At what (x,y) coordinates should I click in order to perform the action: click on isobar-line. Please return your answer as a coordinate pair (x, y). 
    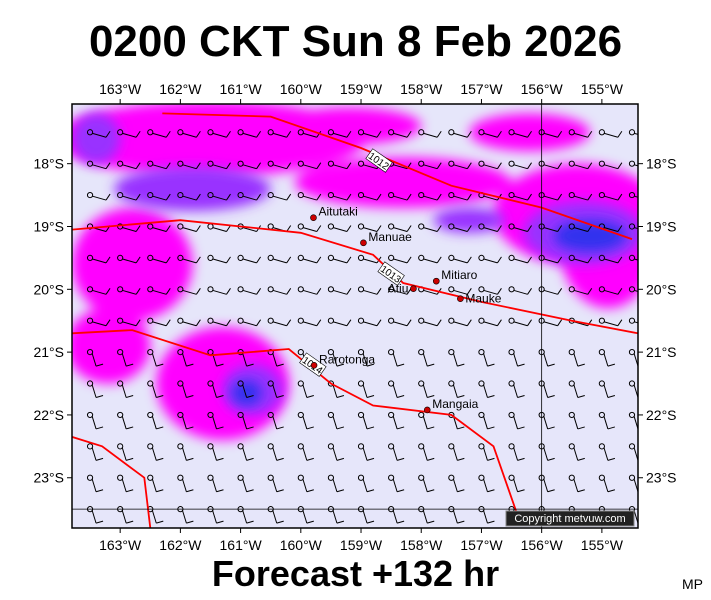
    Looking at the image, I should click on (397, 176).